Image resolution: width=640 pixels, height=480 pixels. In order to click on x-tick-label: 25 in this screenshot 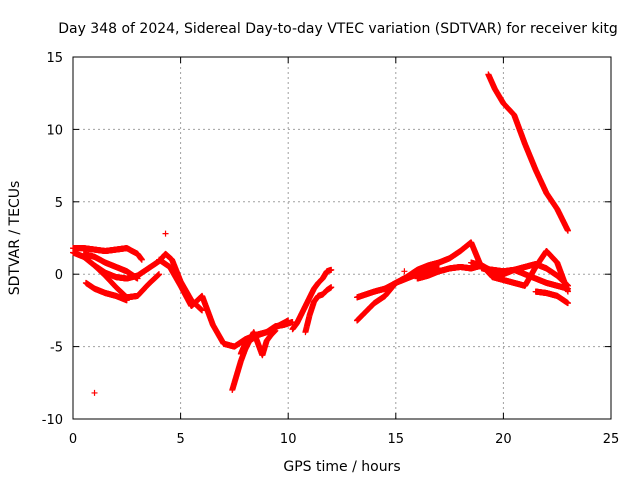, I will do `click(611, 439)`.